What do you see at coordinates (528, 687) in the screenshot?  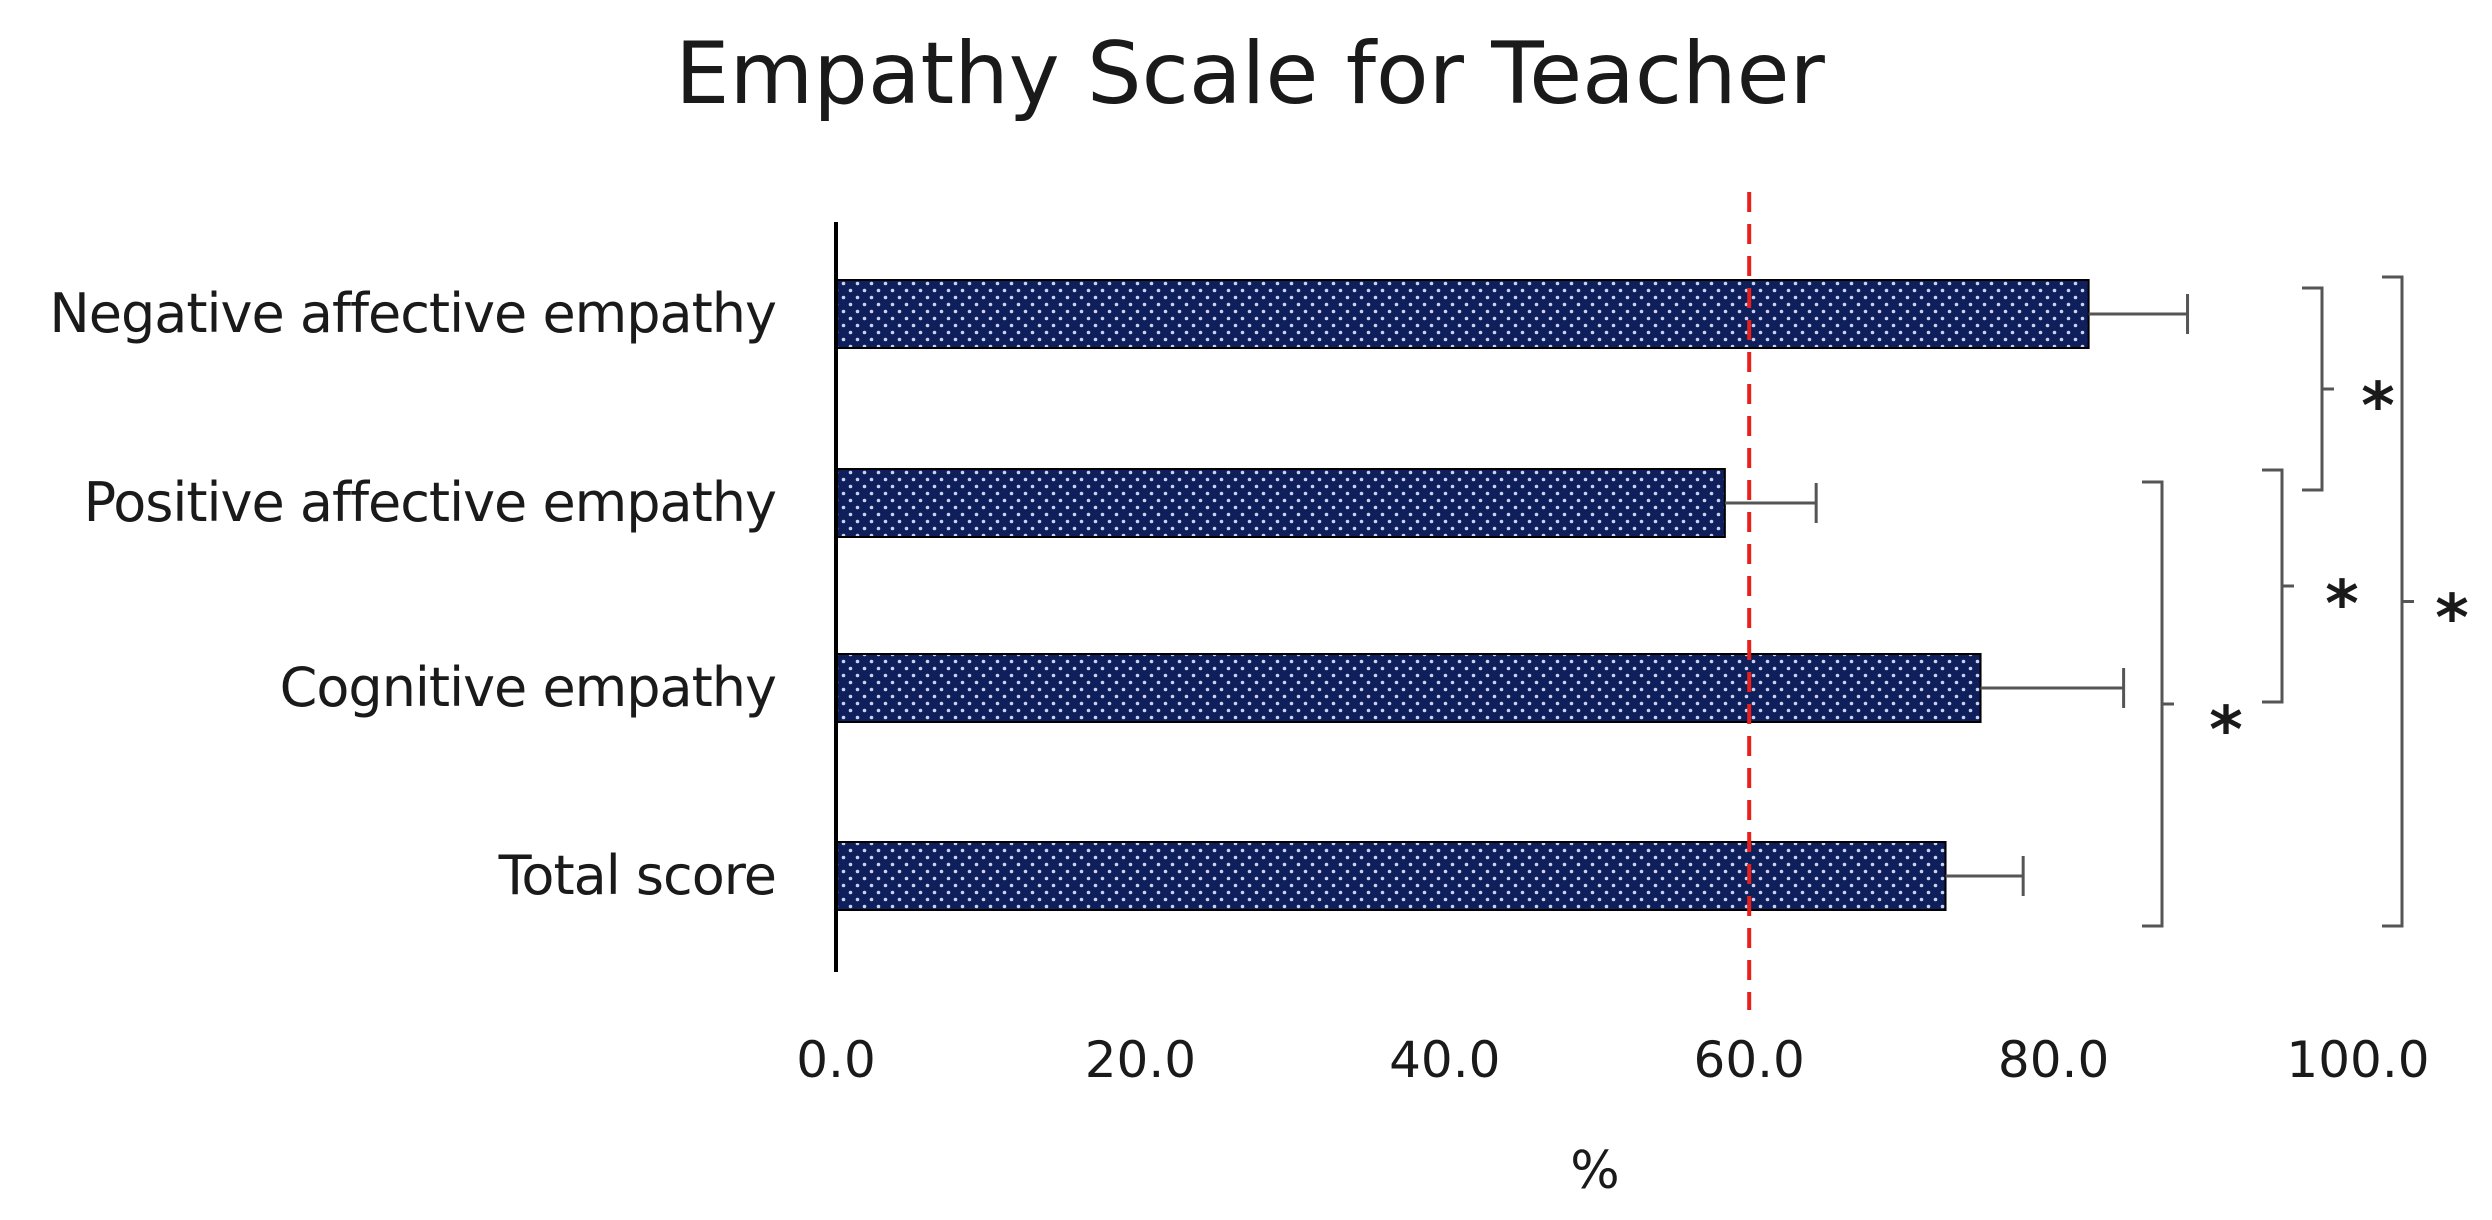 I see `category-label: Cognitive empathy` at bounding box center [528, 687].